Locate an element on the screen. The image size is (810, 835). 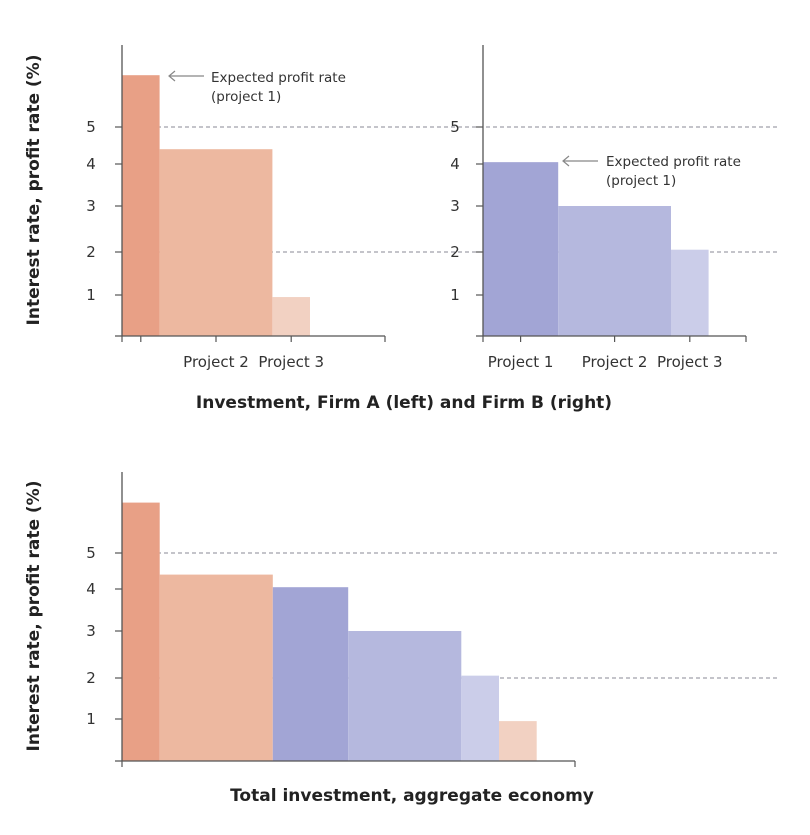
annotation-firm-a: Expected profit rate (project 1) is located at coordinates (257, 87).